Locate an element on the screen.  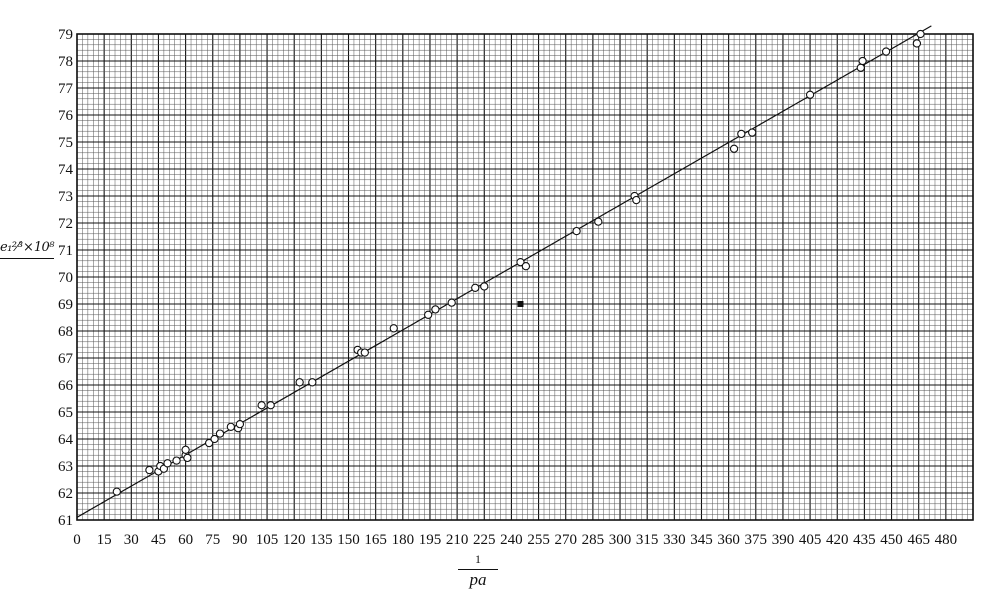
x-tick-label: 30 is located at coordinates (131, 540).